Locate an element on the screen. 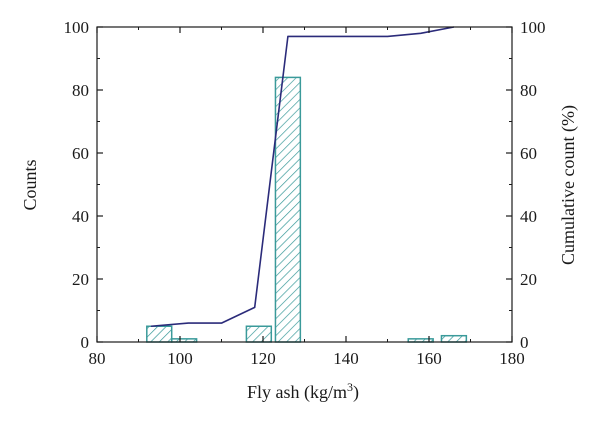  y2-tick-label-0: 0 is located at coordinates (524, 342).